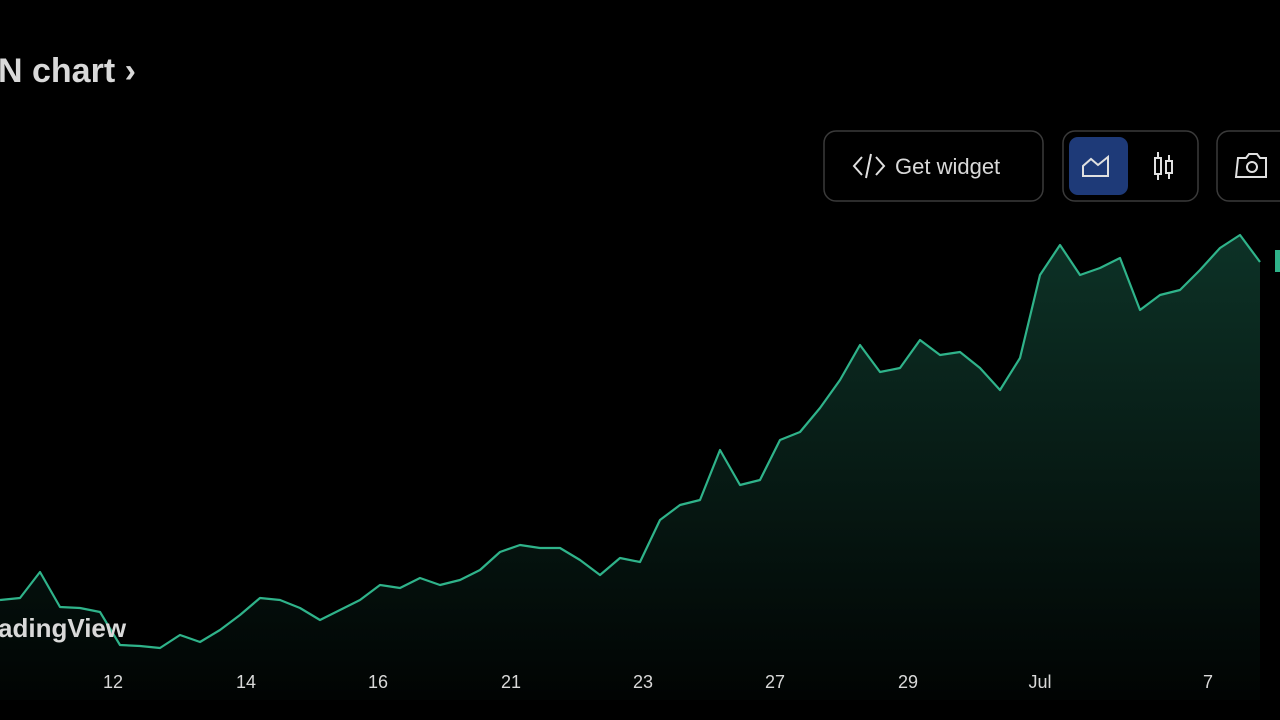 This screenshot has width=1280, height=720. I want to click on screenshot-button, so click(1248, 166).